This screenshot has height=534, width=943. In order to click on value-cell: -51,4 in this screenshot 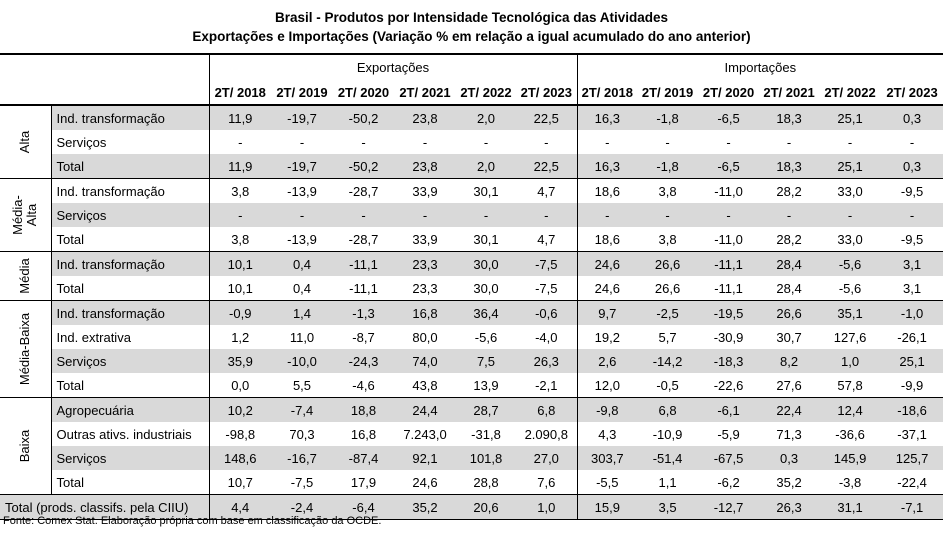, I will do `click(668, 458)`.